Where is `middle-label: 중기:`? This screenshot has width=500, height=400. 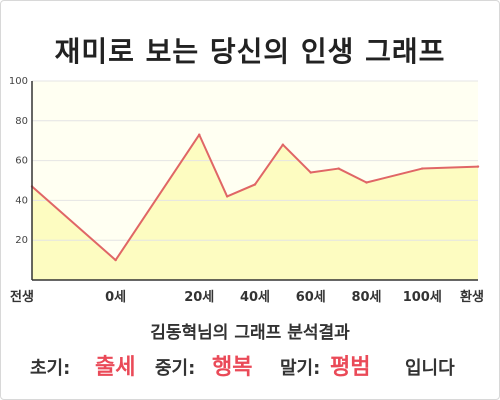 middle-label: 중기: is located at coordinates (175, 368).